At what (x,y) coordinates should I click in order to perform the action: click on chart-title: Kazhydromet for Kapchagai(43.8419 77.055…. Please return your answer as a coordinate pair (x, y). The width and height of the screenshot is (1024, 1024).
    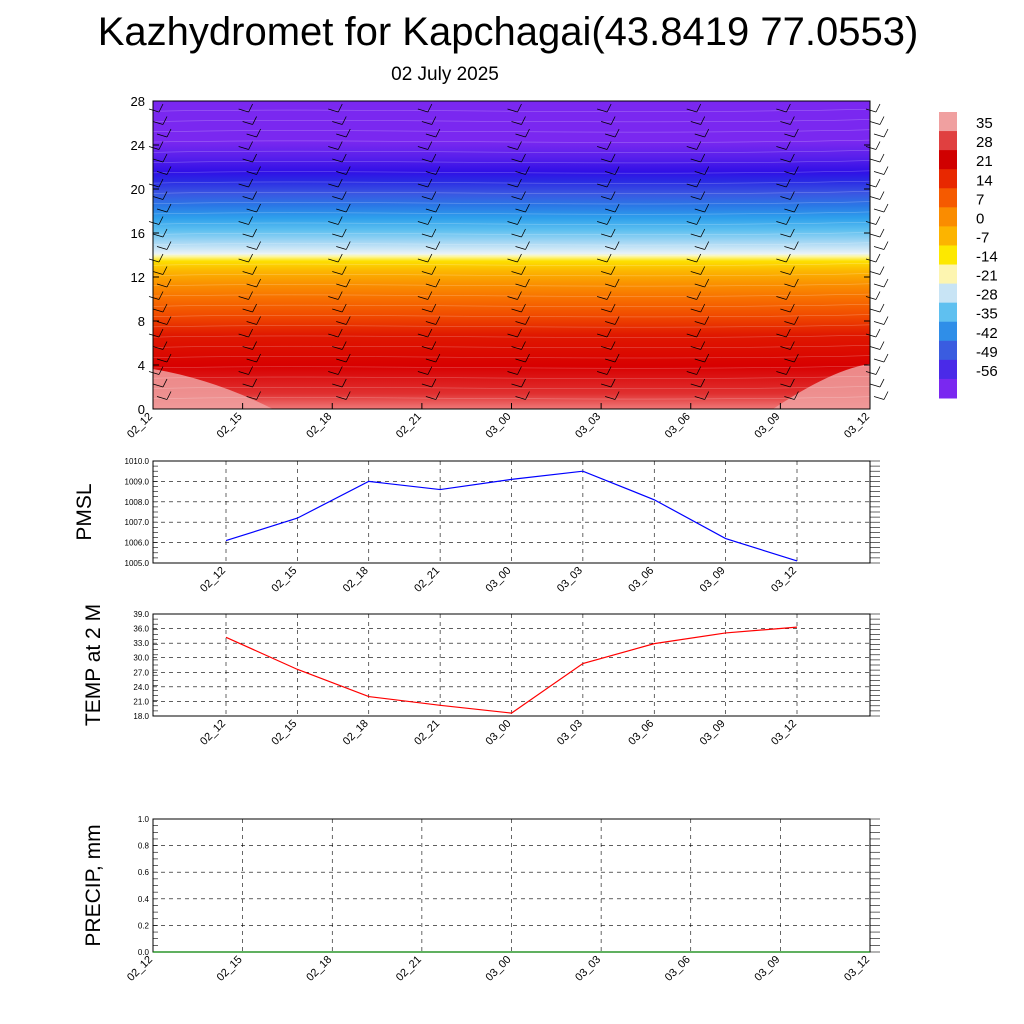
    Looking at the image, I should click on (508, 32).